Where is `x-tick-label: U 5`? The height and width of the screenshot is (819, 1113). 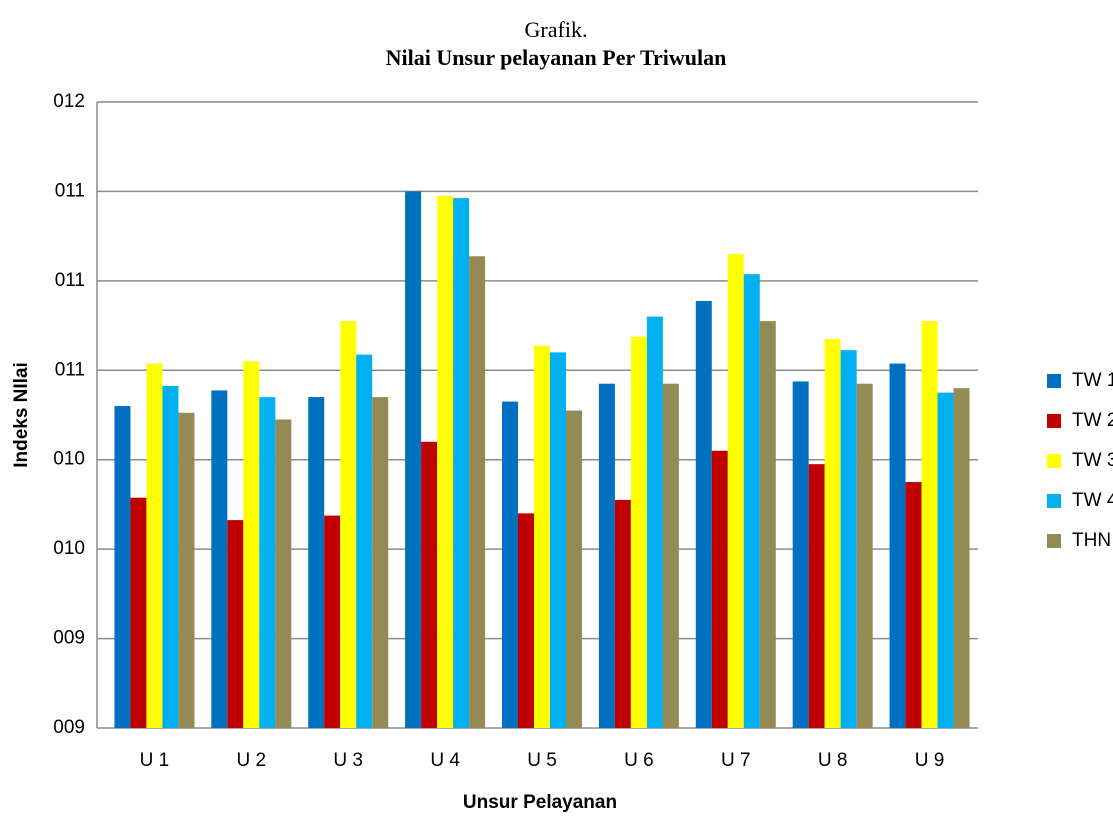
x-tick-label: U 5 is located at coordinates (542, 760).